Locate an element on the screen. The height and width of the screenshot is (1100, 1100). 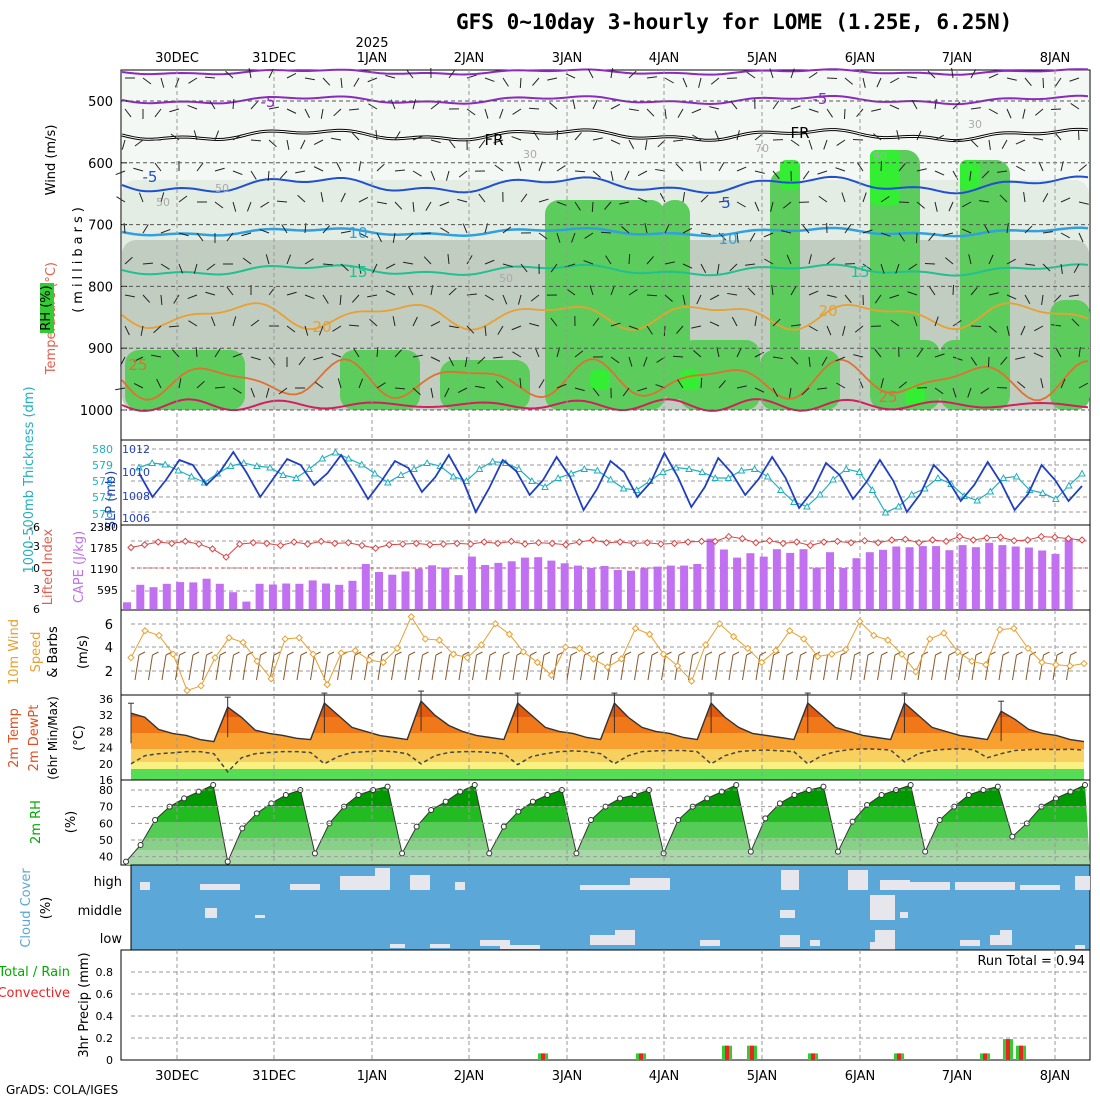
rh2m-tick-label: 50 is located at coordinates (106, 840).